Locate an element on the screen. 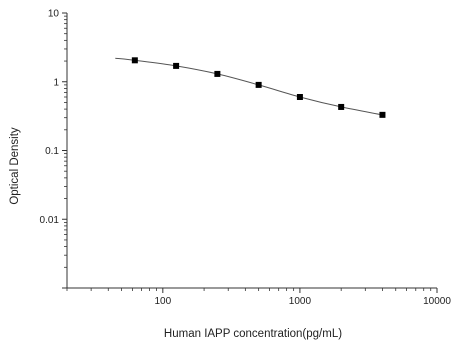 The height and width of the screenshot is (343, 455). y-tick-label: 0.01 is located at coordinates (50, 220).